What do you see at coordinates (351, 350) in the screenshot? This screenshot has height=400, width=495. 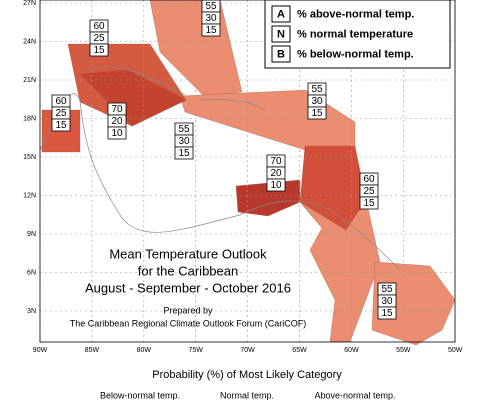 I see `lon-label: 60W` at bounding box center [351, 350].